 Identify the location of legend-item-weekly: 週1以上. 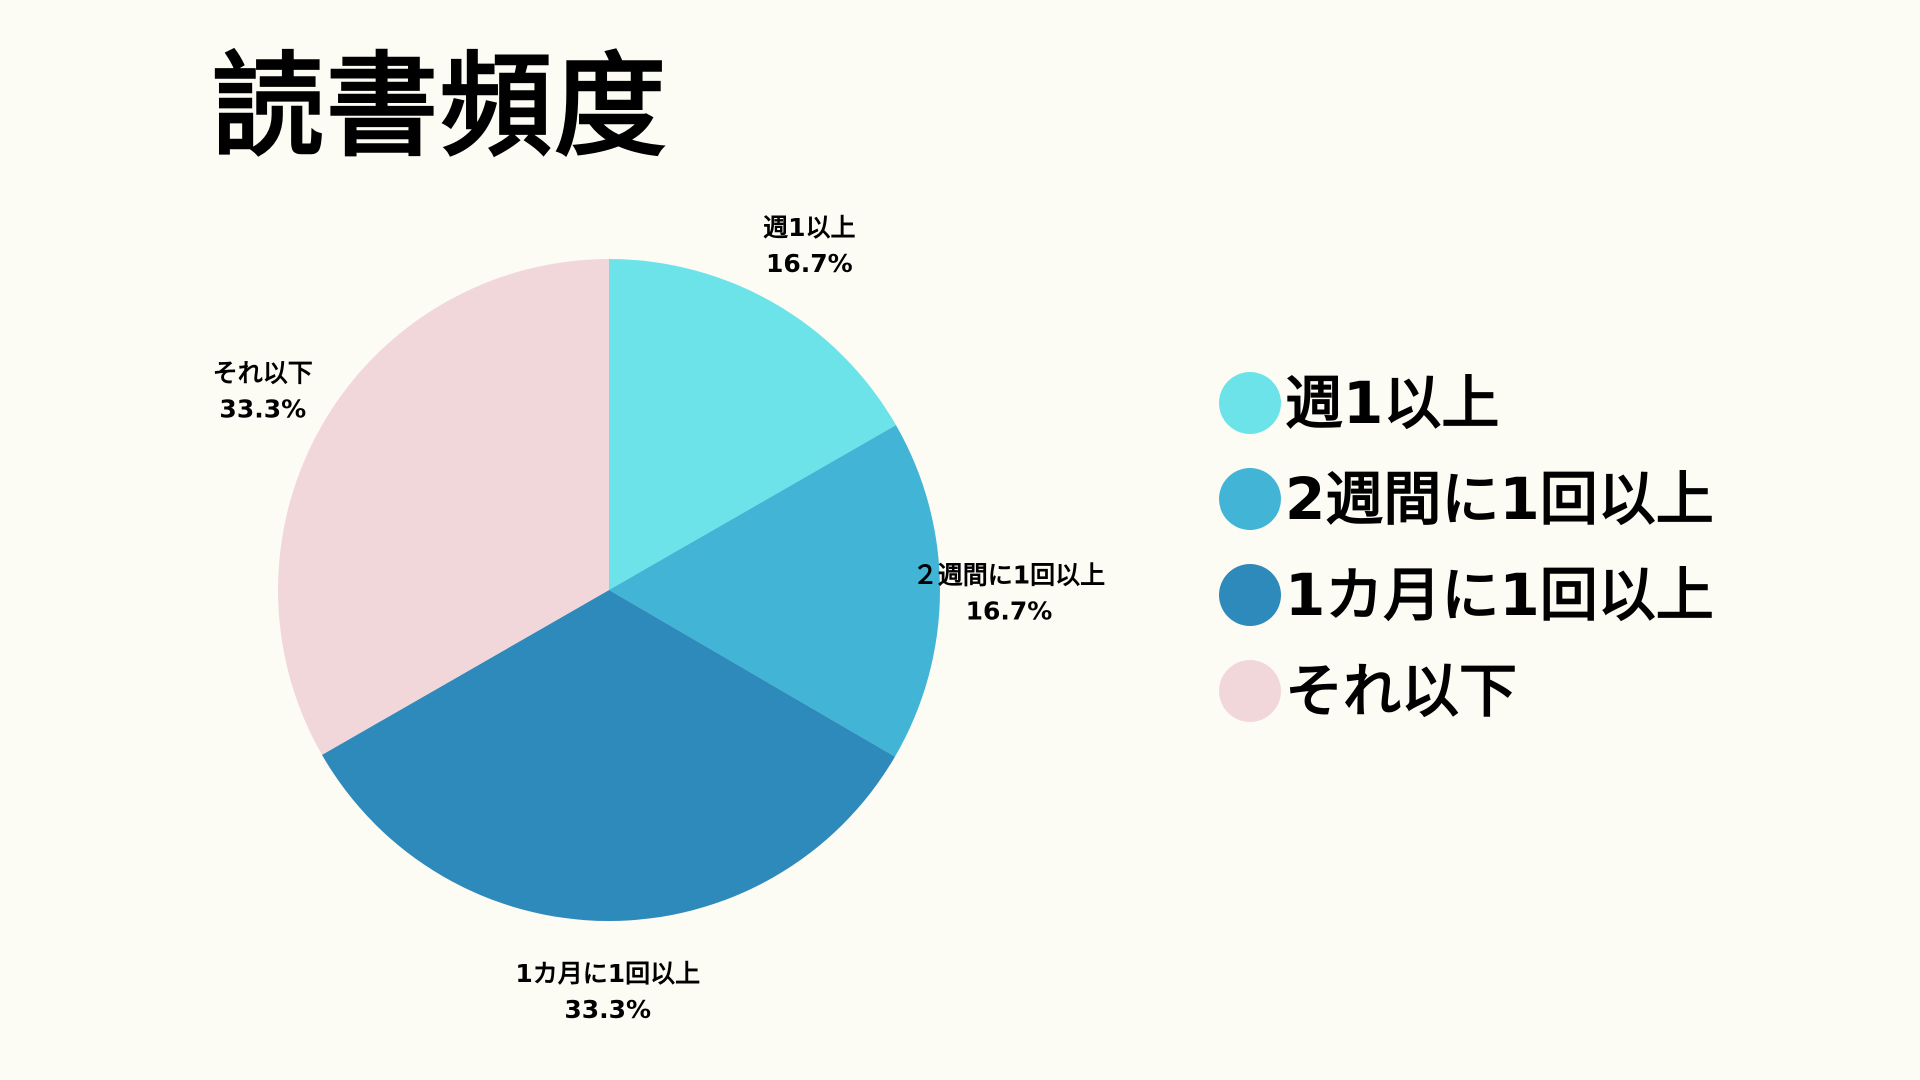
(1466, 403).